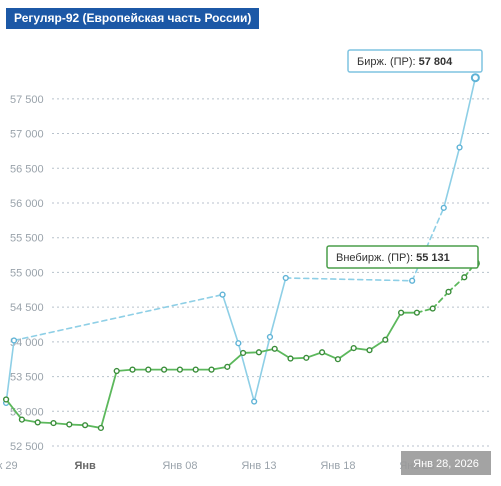 The height and width of the screenshot is (486, 501). Describe the element at coordinates (436, 62) in the screenshot. I see `exchange-callout-value: 57 804` at that location.